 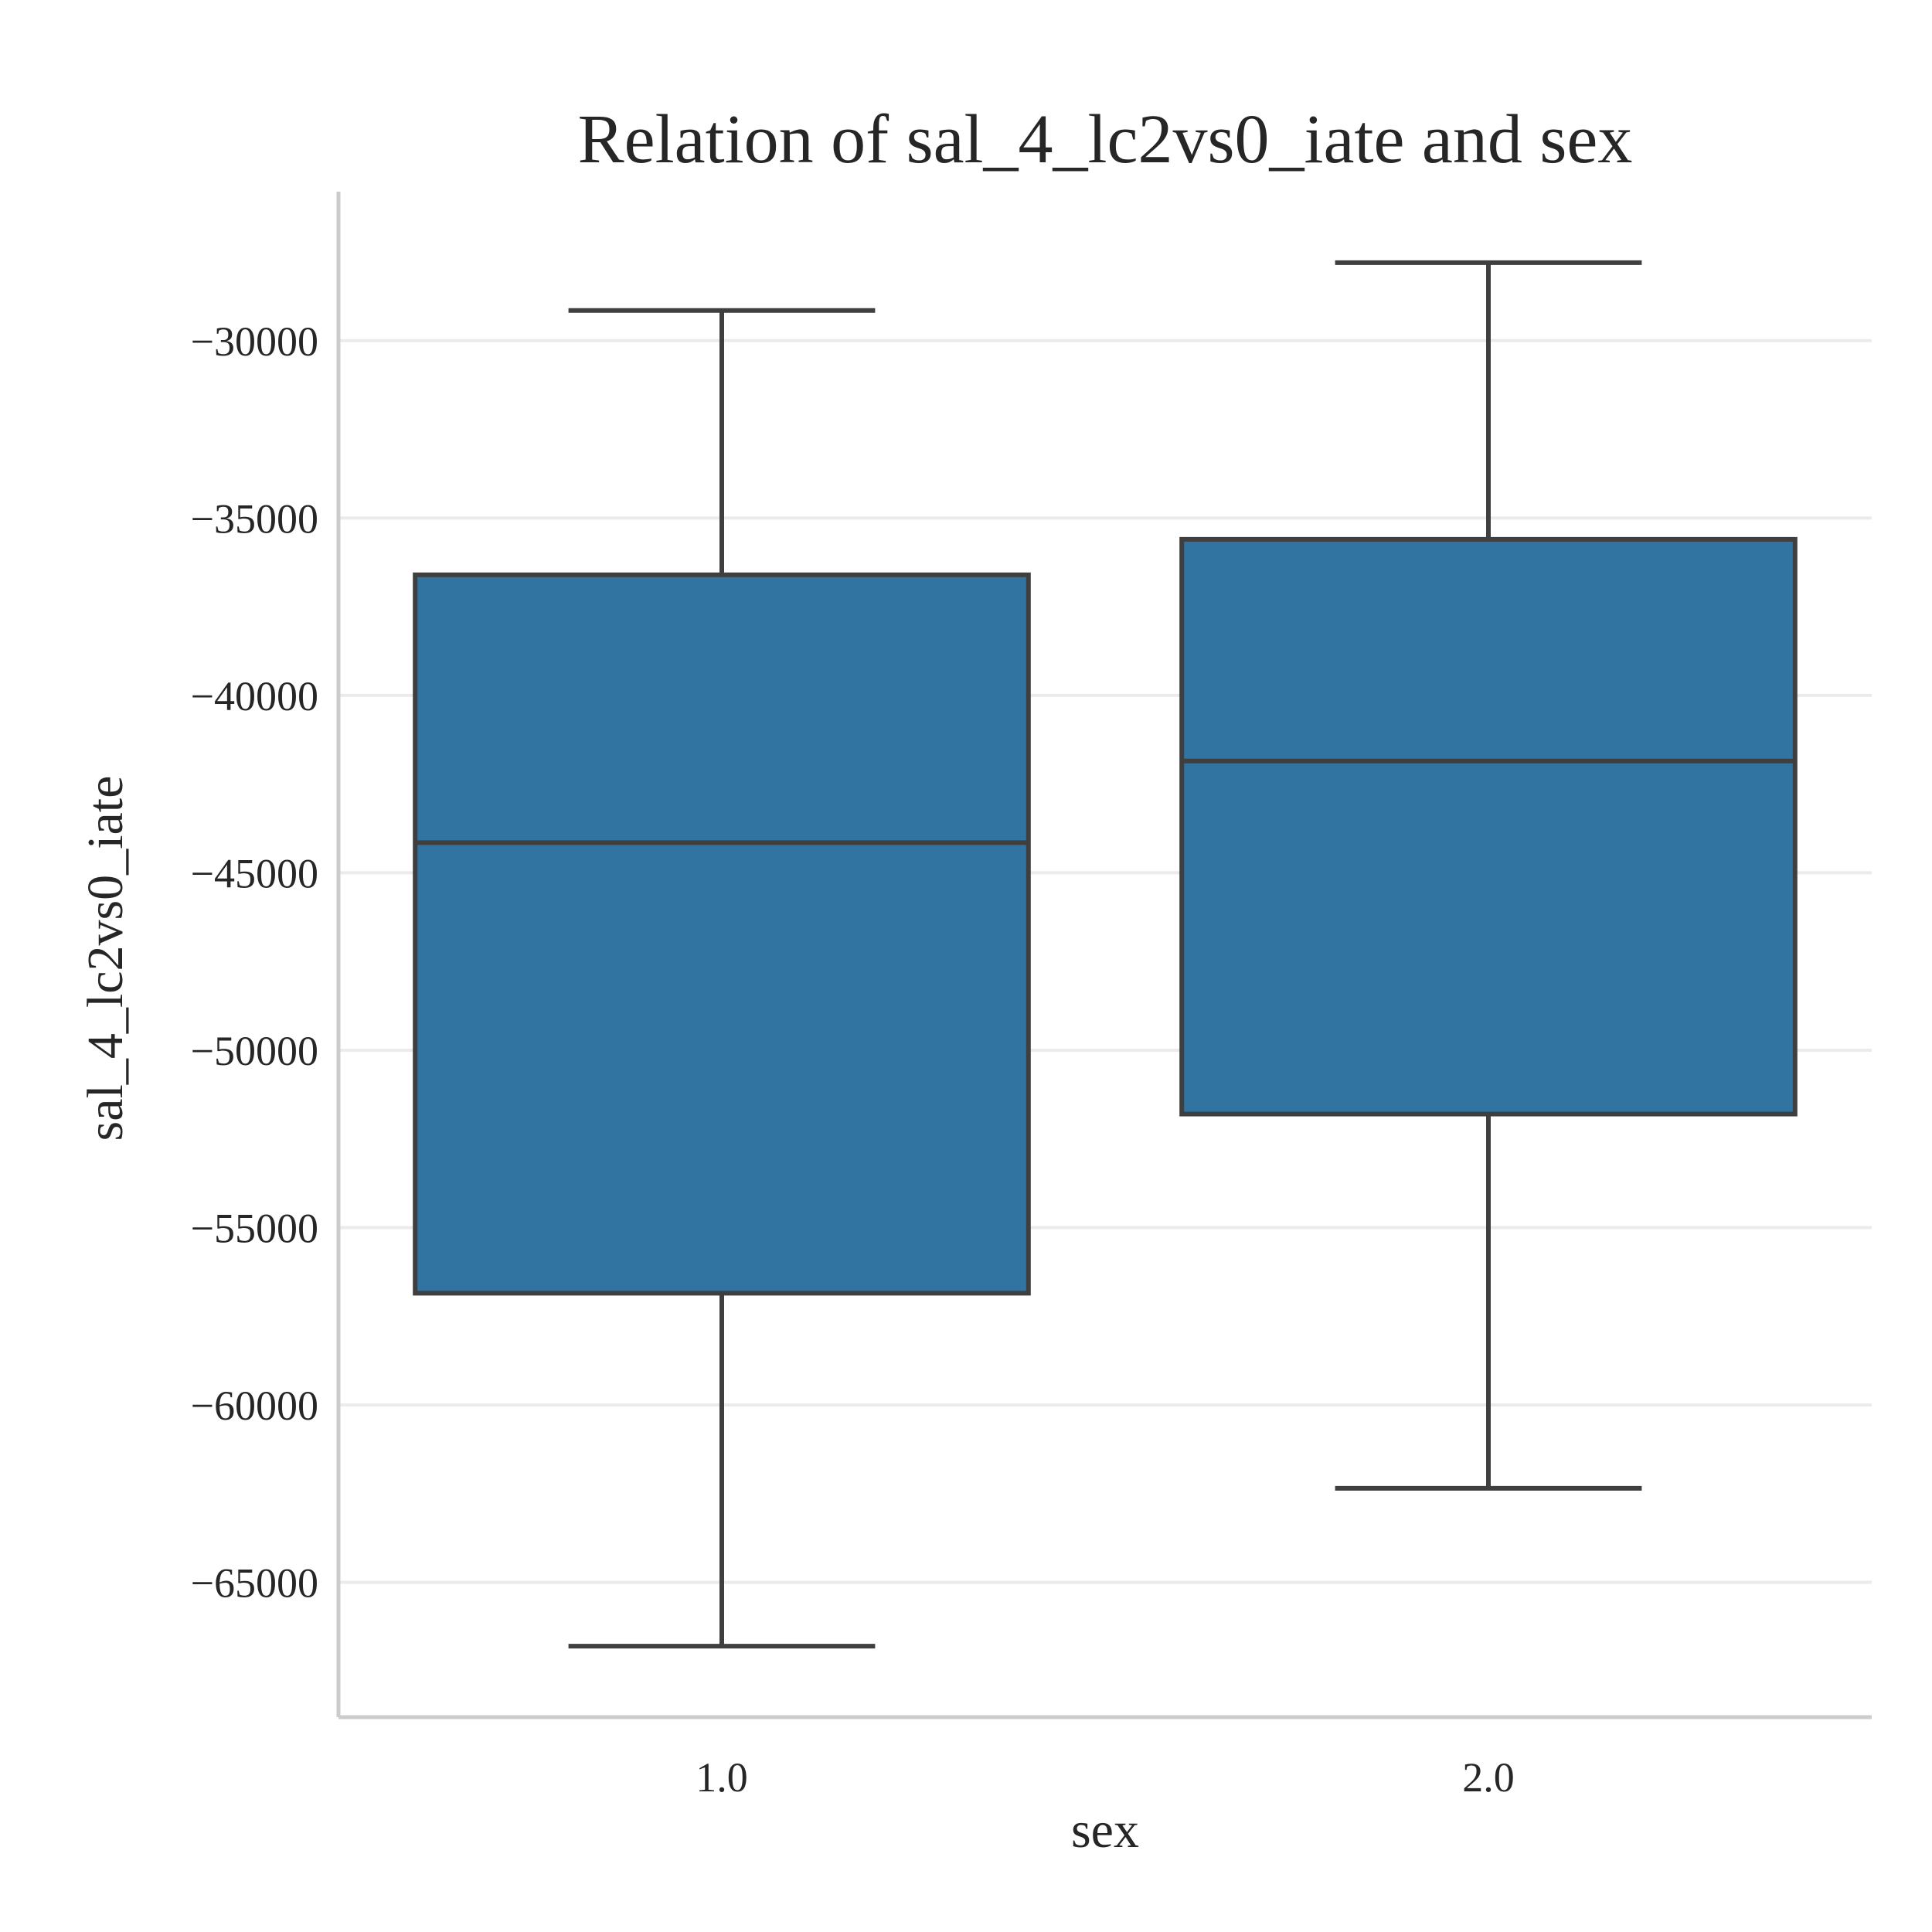 What do you see at coordinates (105, 958) in the screenshot?
I see `y-axis-title: sal_4_lc2vs0_iate` at bounding box center [105, 958].